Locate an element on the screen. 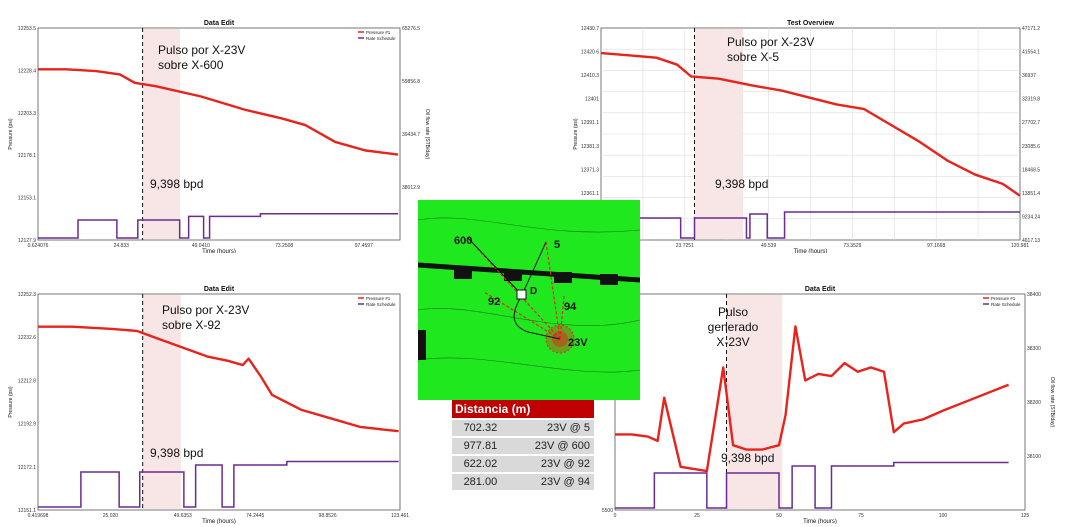 The image size is (1067, 527). x-tick-label: 0.419698 is located at coordinates (38, 516).